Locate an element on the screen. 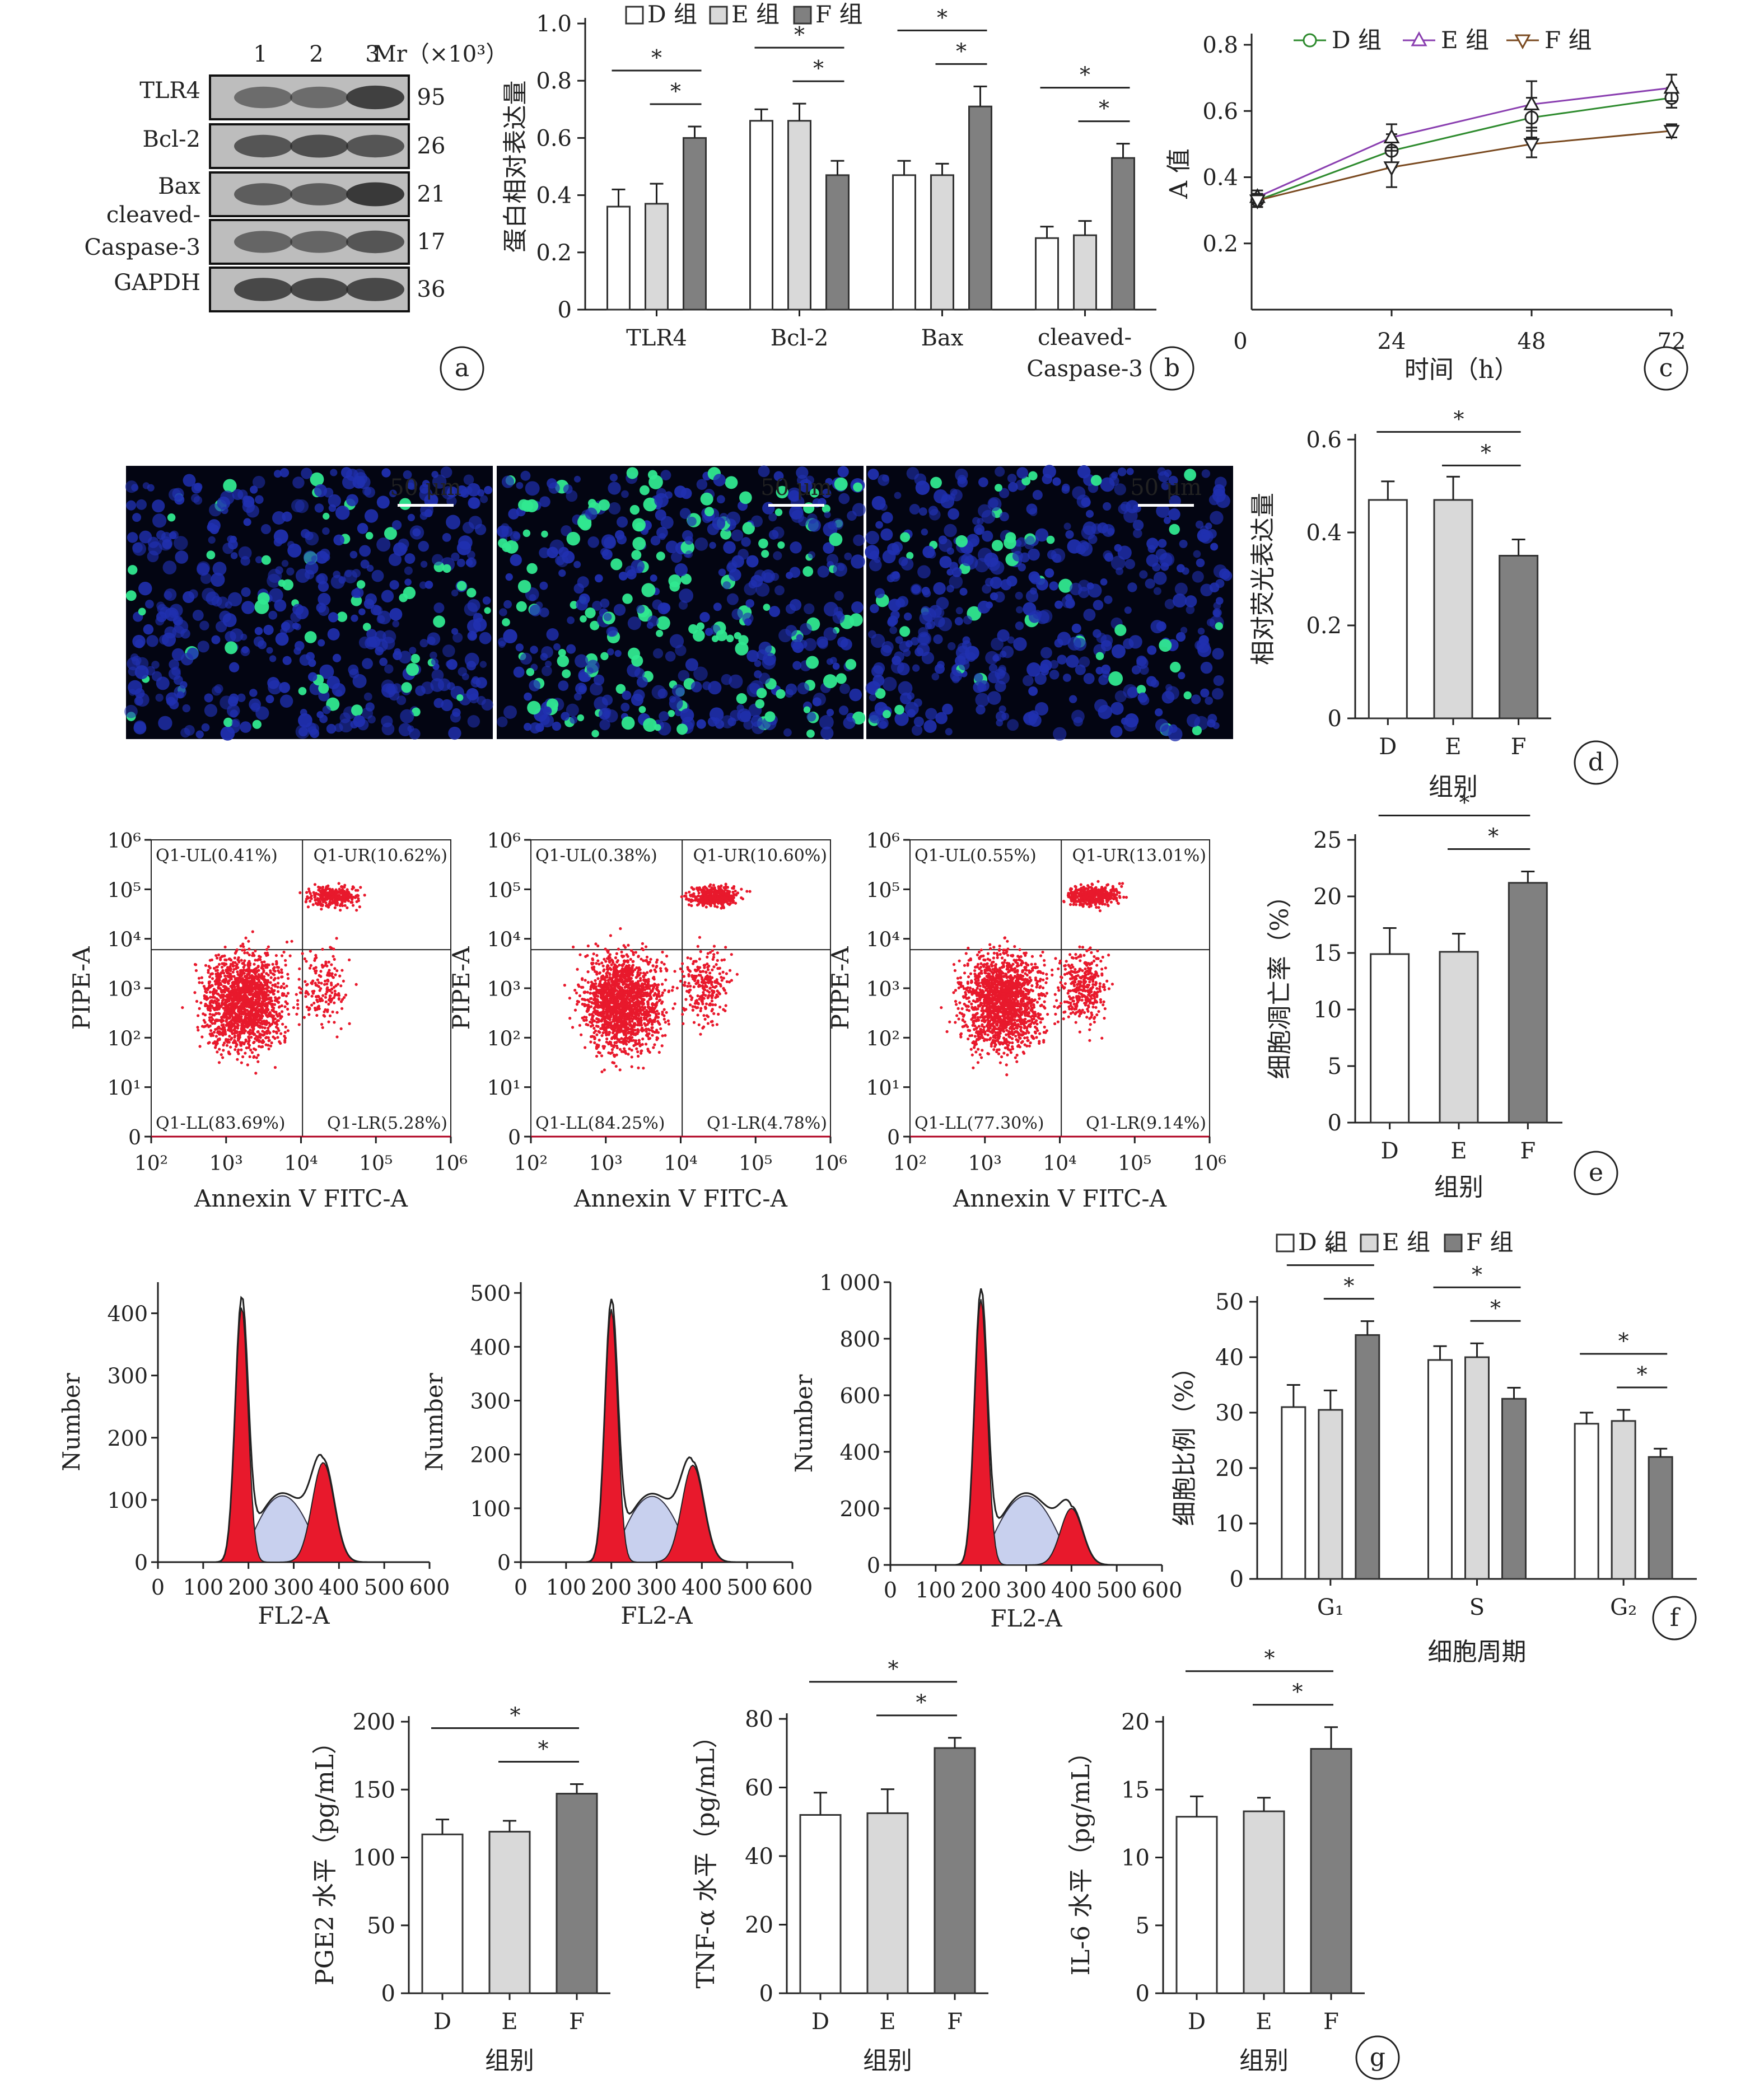 Image resolution: width=1764 pixels, height=2089 pixels. y-tick-label: 10² is located at coordinates (125, 1038).